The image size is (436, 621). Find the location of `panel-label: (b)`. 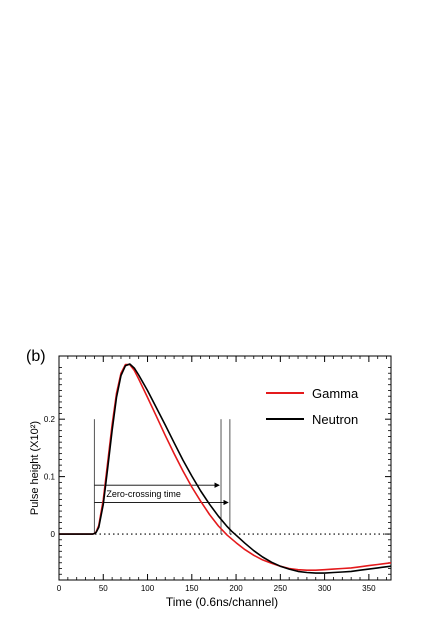

panel-label: (b) is located at coordinates (36, 356).